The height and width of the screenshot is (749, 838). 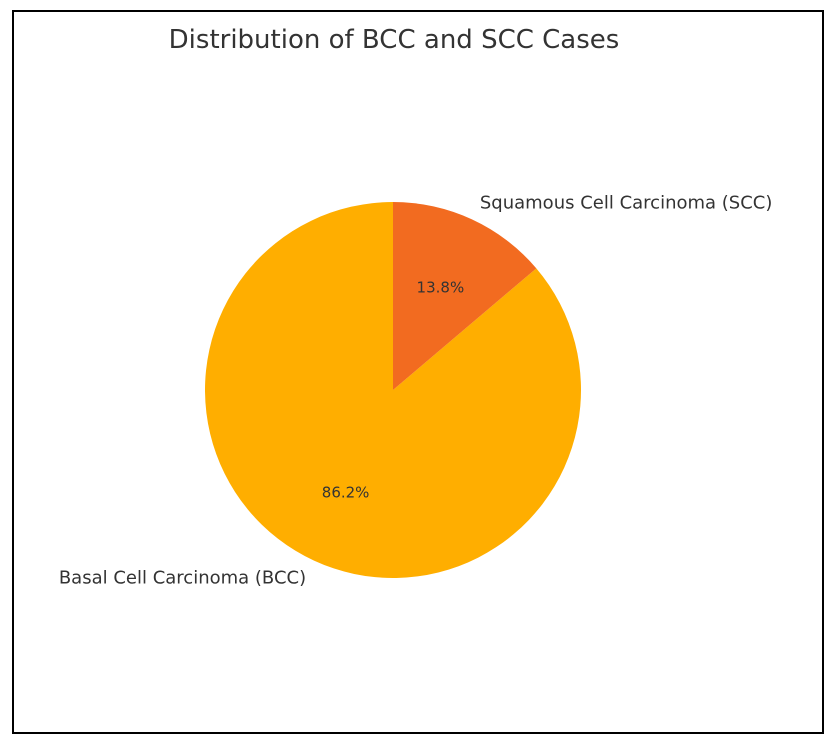 I want to click on slice-label-bcc: Basal Cell Carcinoma (BCC), so click(x=182, y=578).